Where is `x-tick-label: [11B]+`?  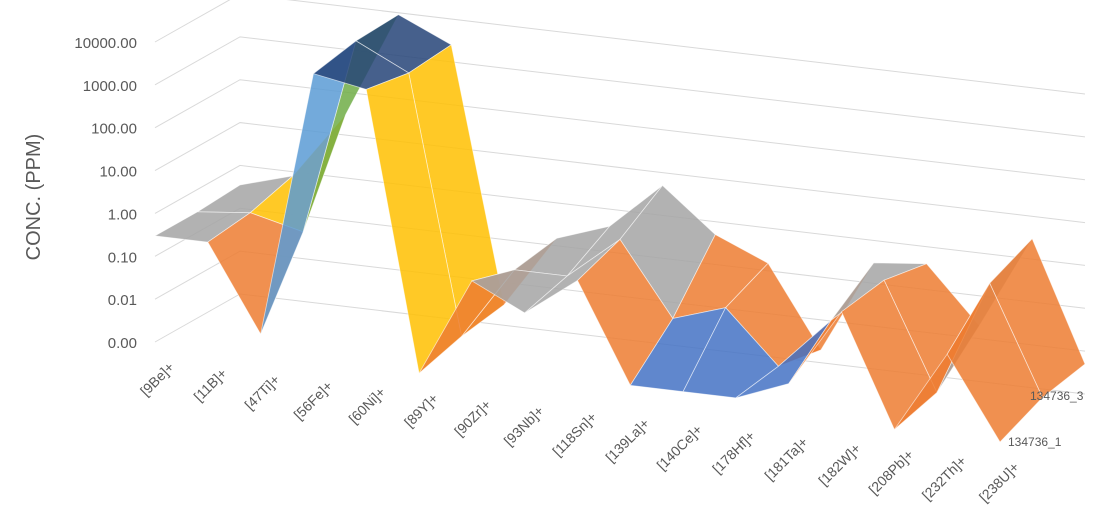
x-tick-label: [11B]+ is located at coordinates (209, 384).